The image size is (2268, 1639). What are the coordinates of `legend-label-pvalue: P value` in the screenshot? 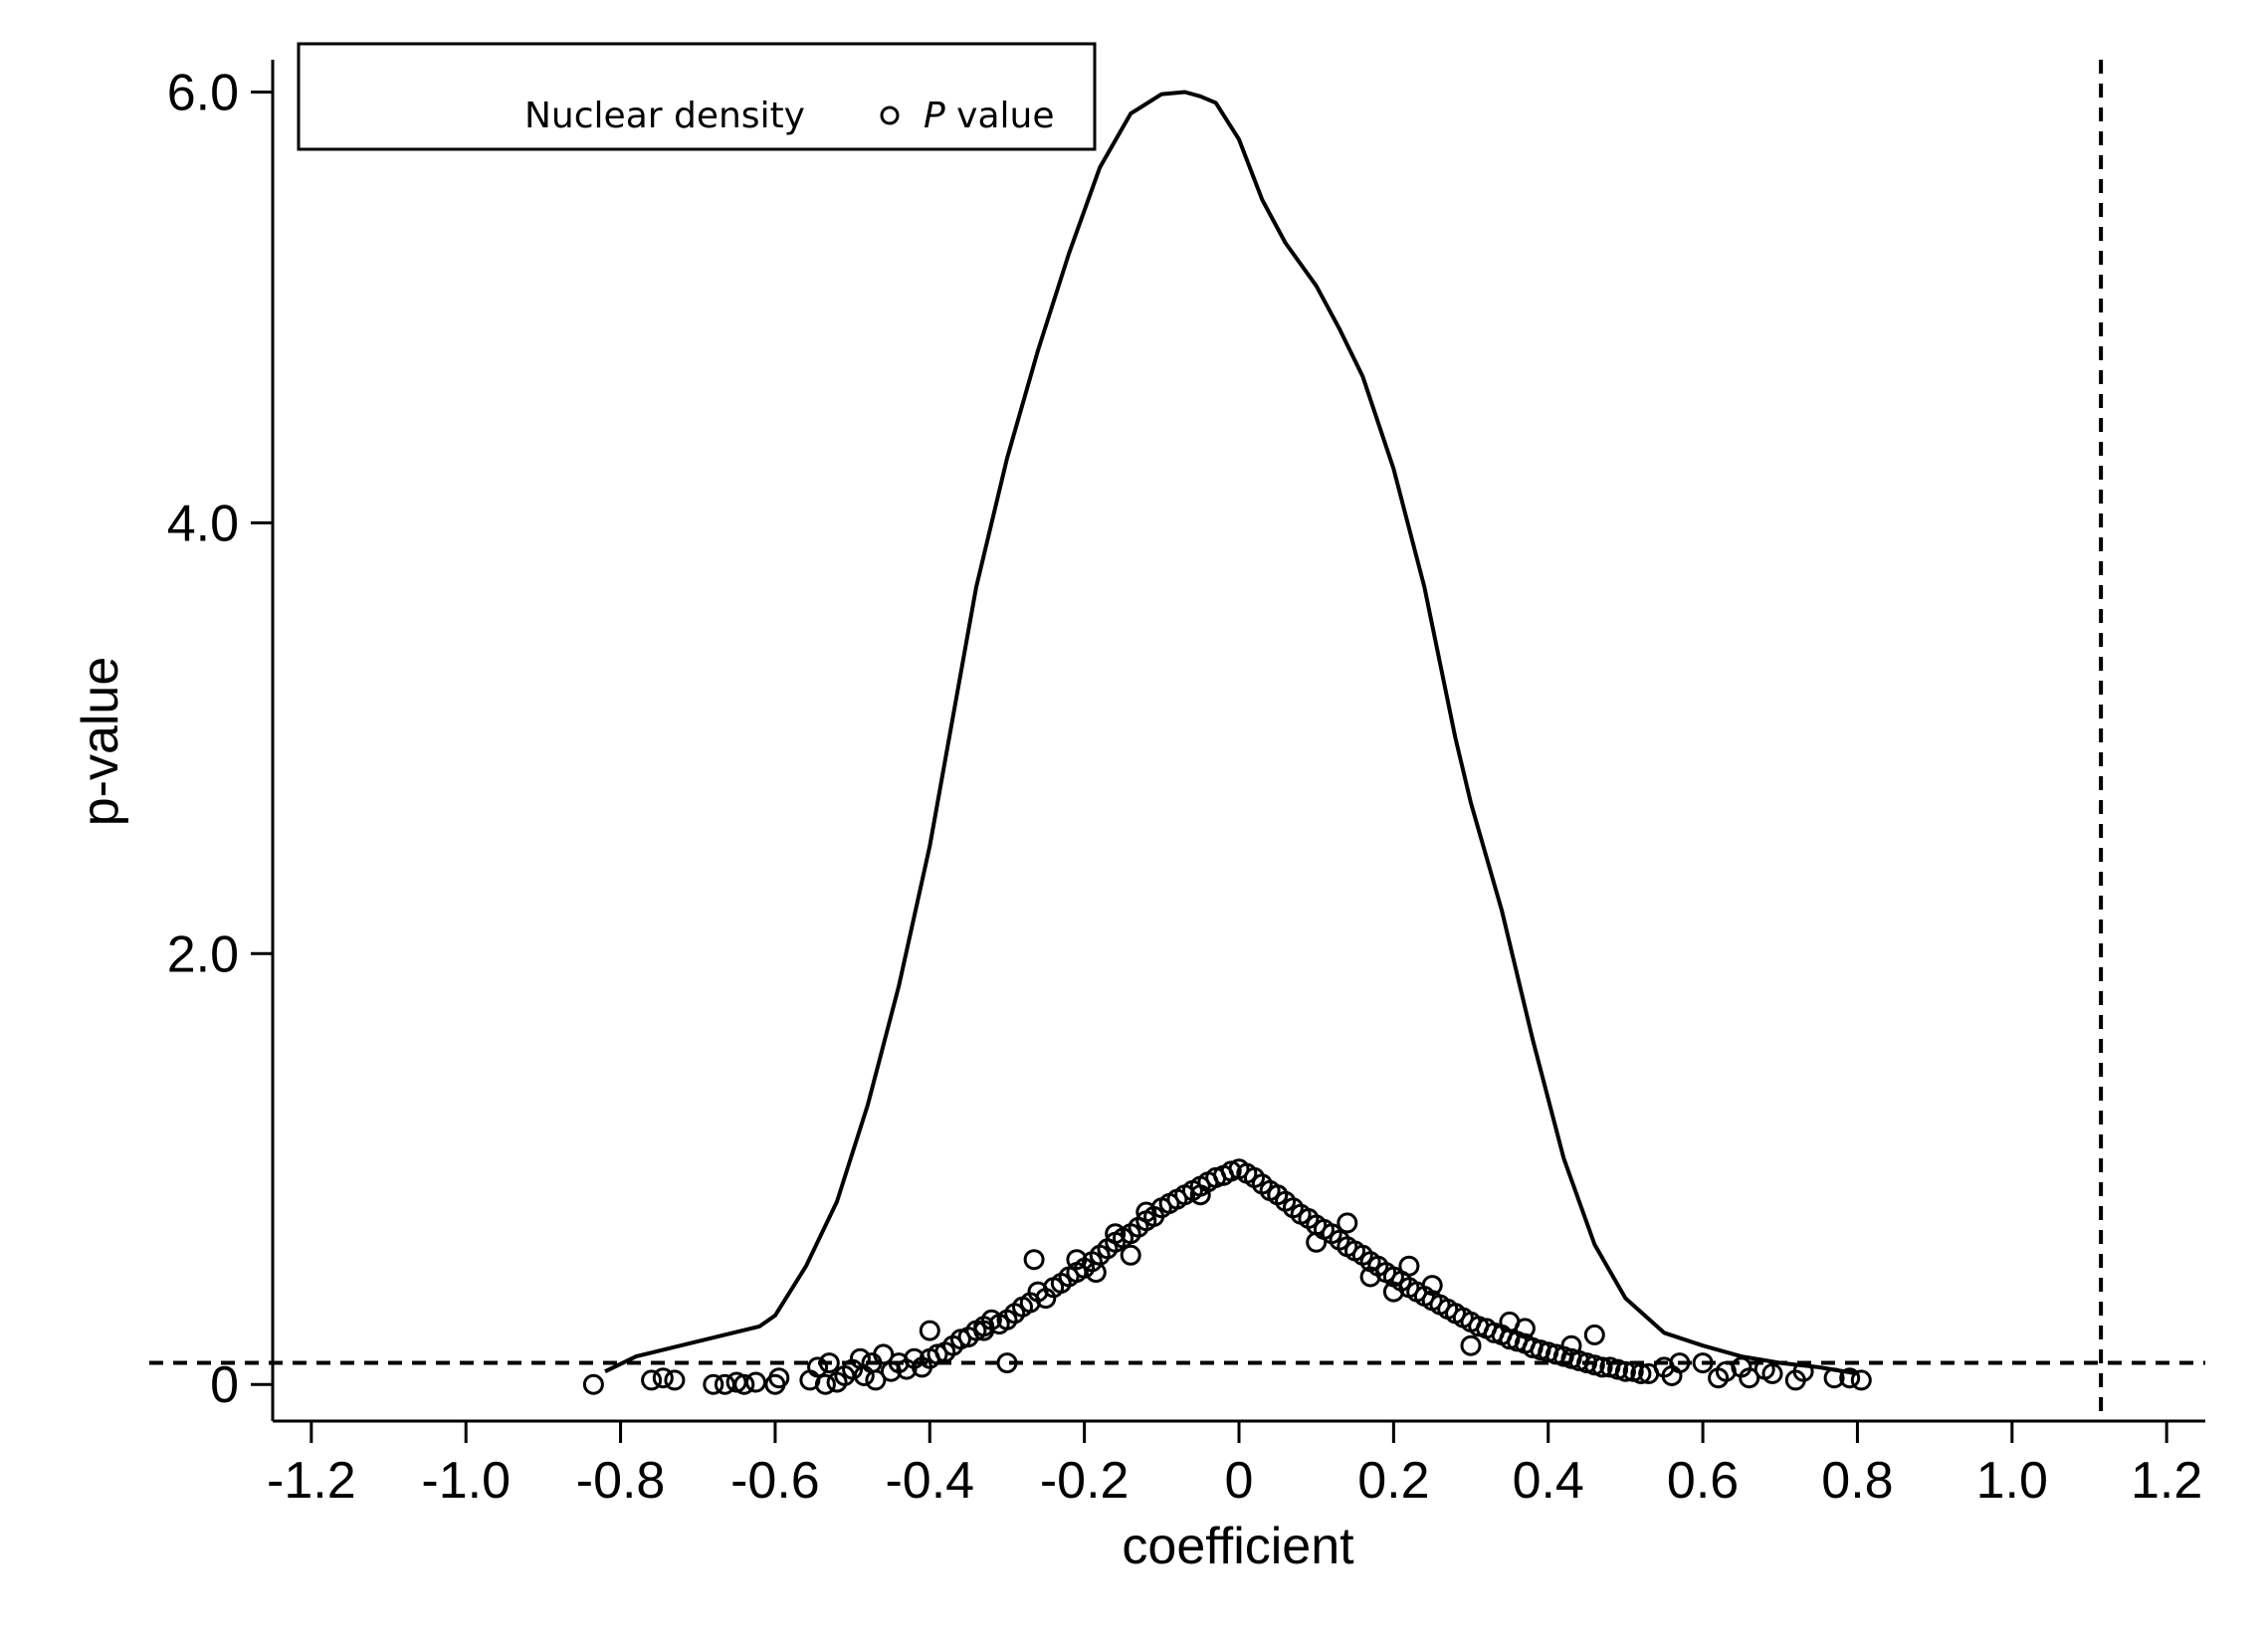 It's located at (989, 116).